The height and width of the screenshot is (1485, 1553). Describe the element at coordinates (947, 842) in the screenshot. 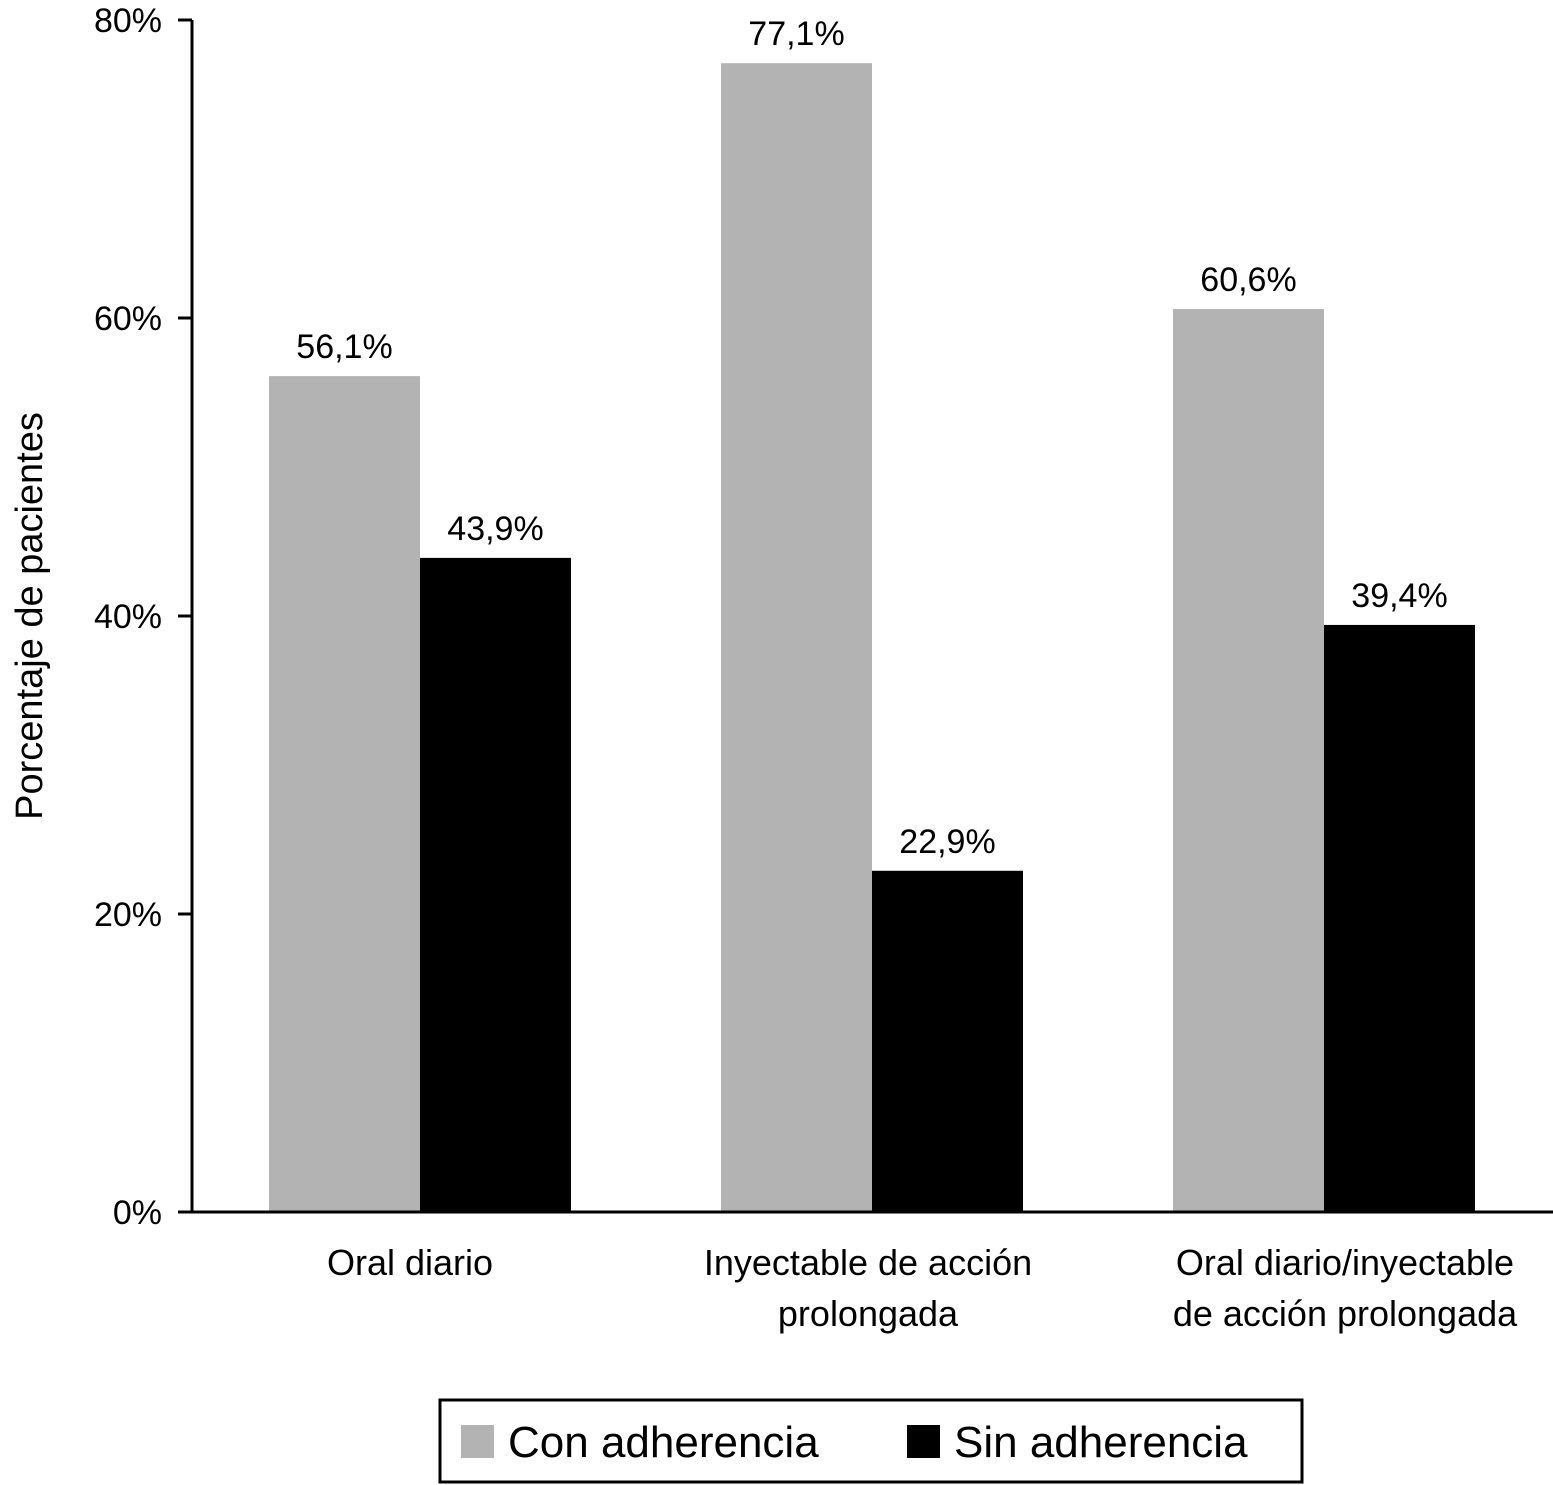

I see `data-label: 22,9%` at that location.